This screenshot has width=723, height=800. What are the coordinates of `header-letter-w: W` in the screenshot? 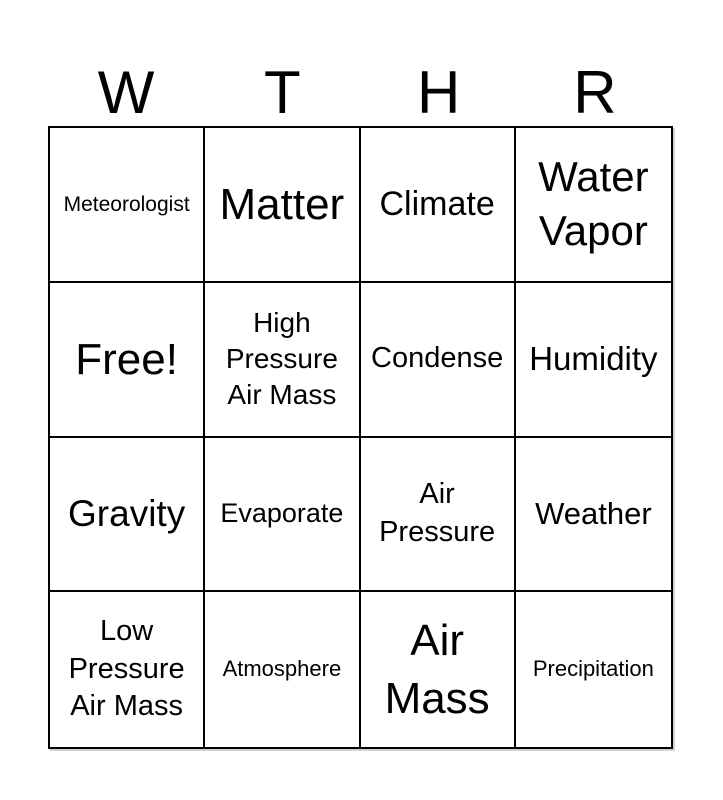 It's located at (126, 92).